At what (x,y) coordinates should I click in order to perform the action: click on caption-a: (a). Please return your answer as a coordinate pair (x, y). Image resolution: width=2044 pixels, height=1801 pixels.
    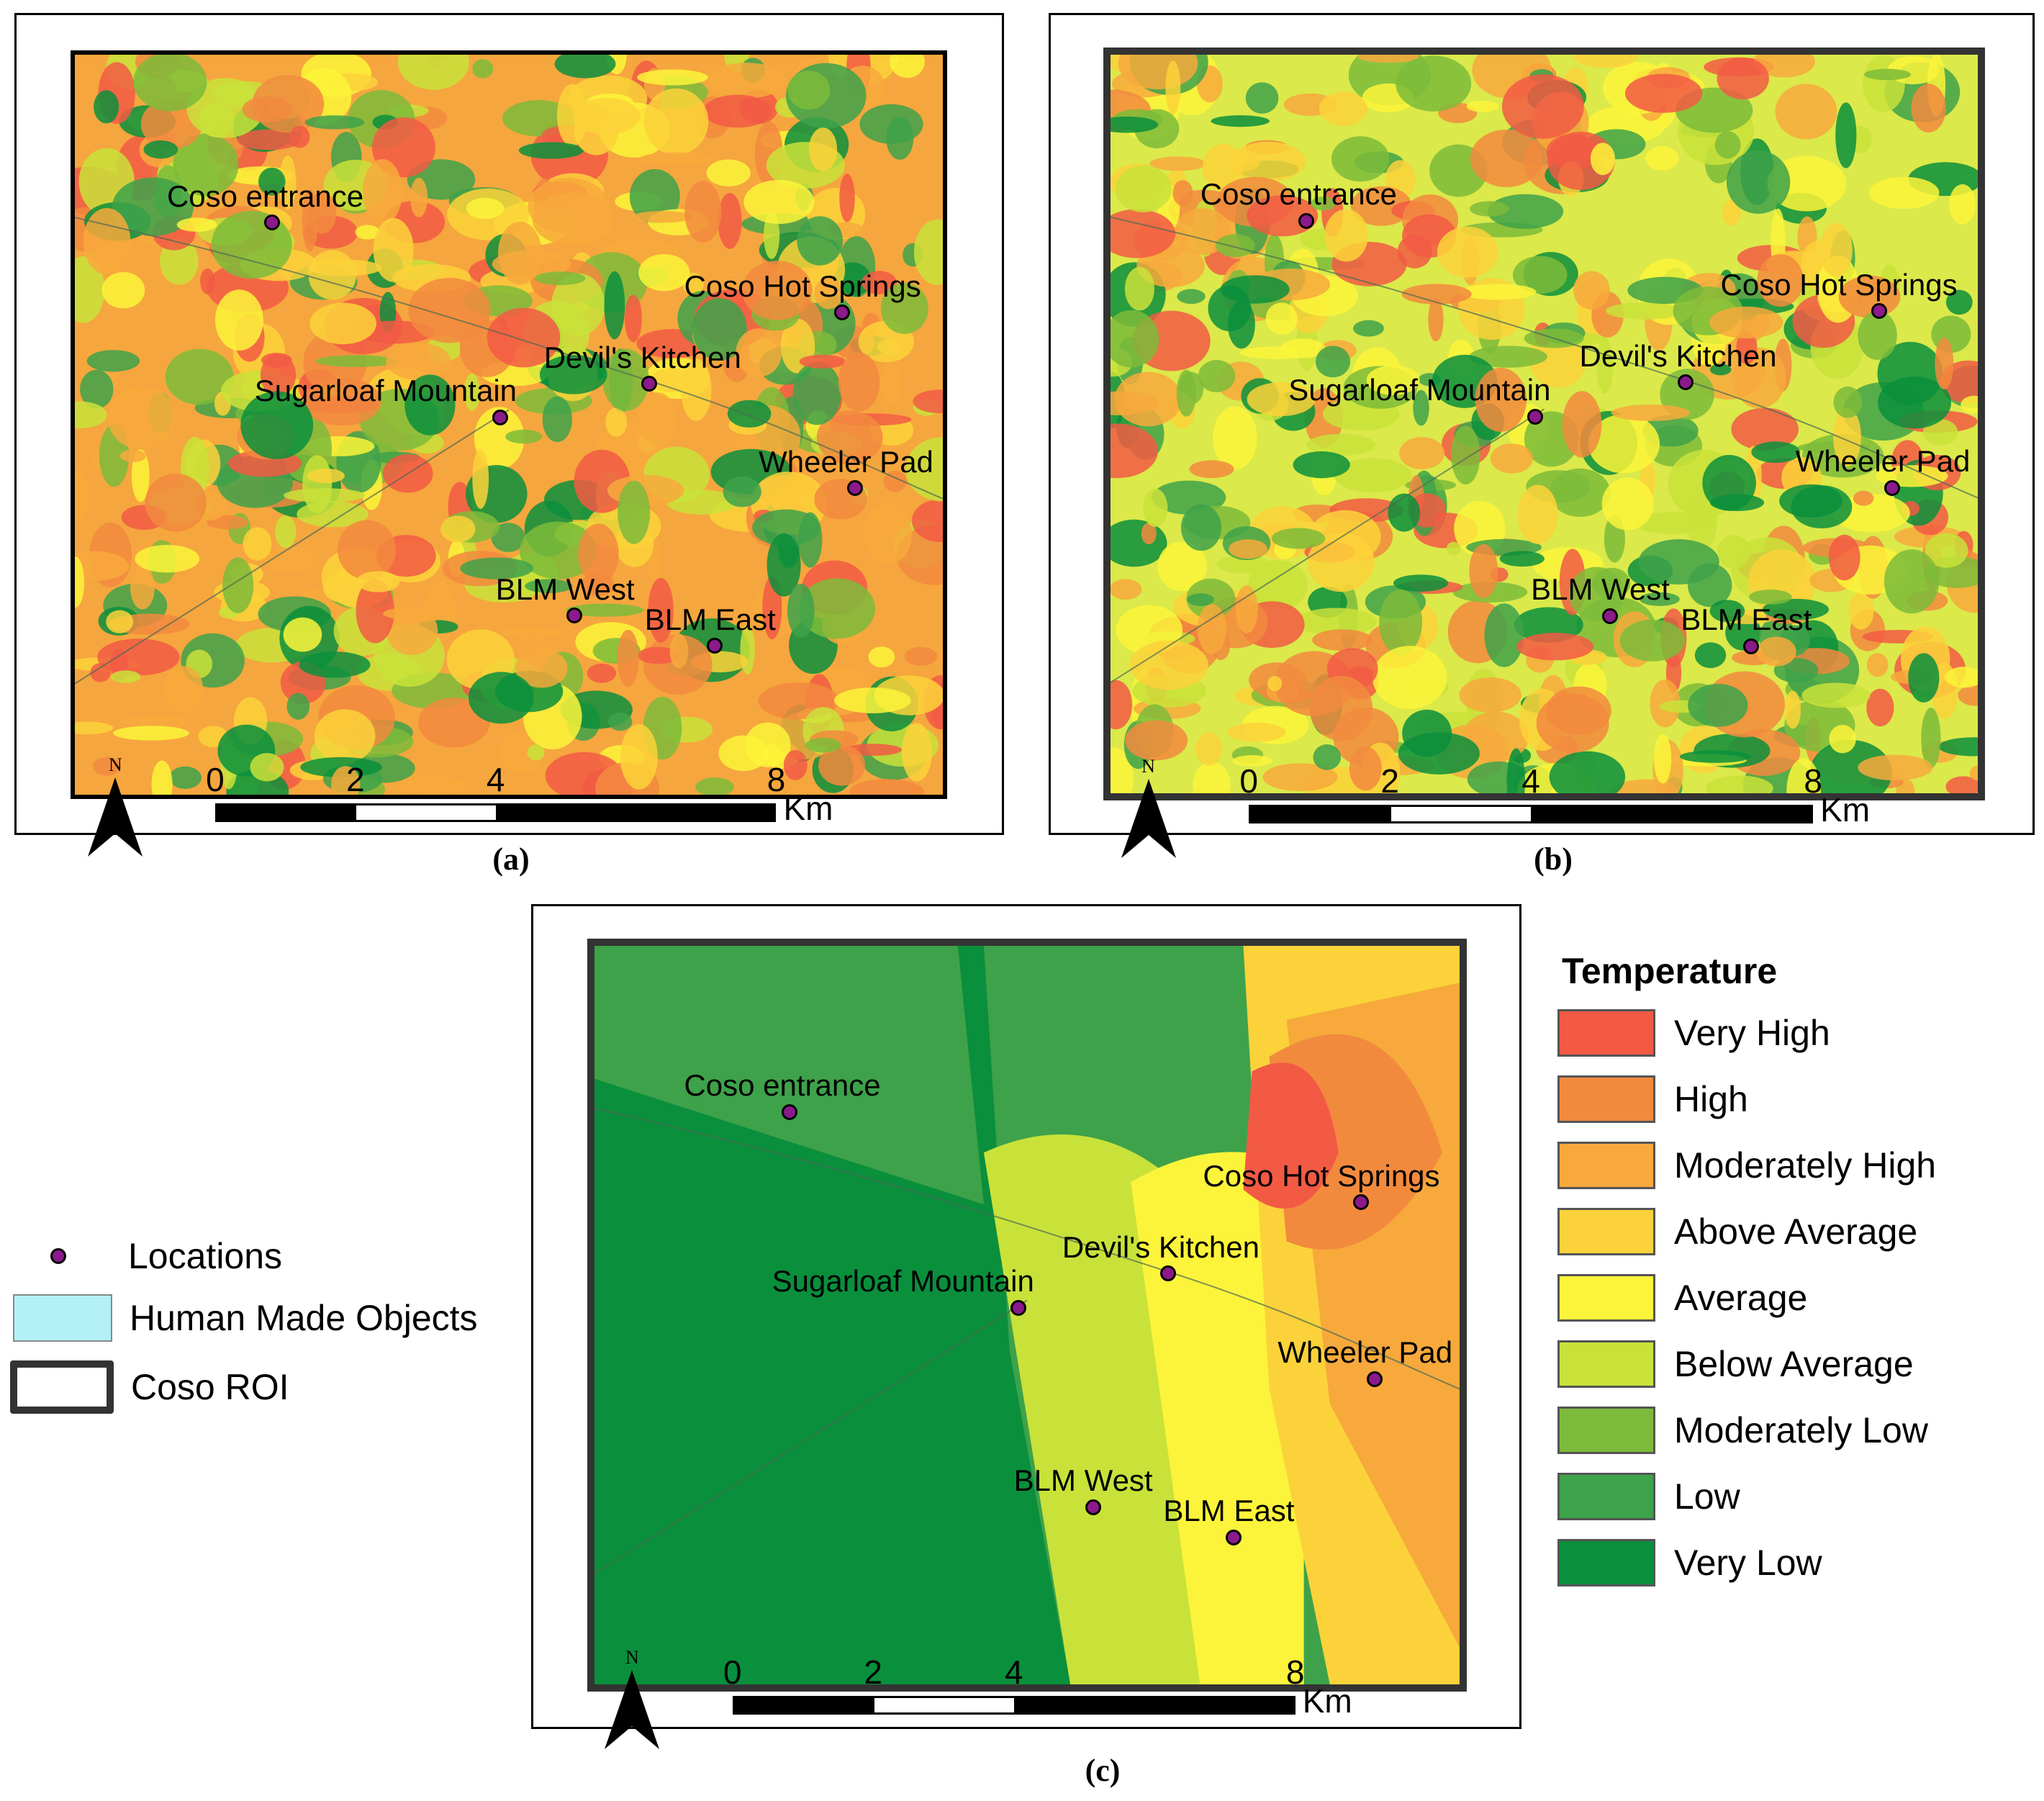
    Looking at the image, I should click on (511, 859).